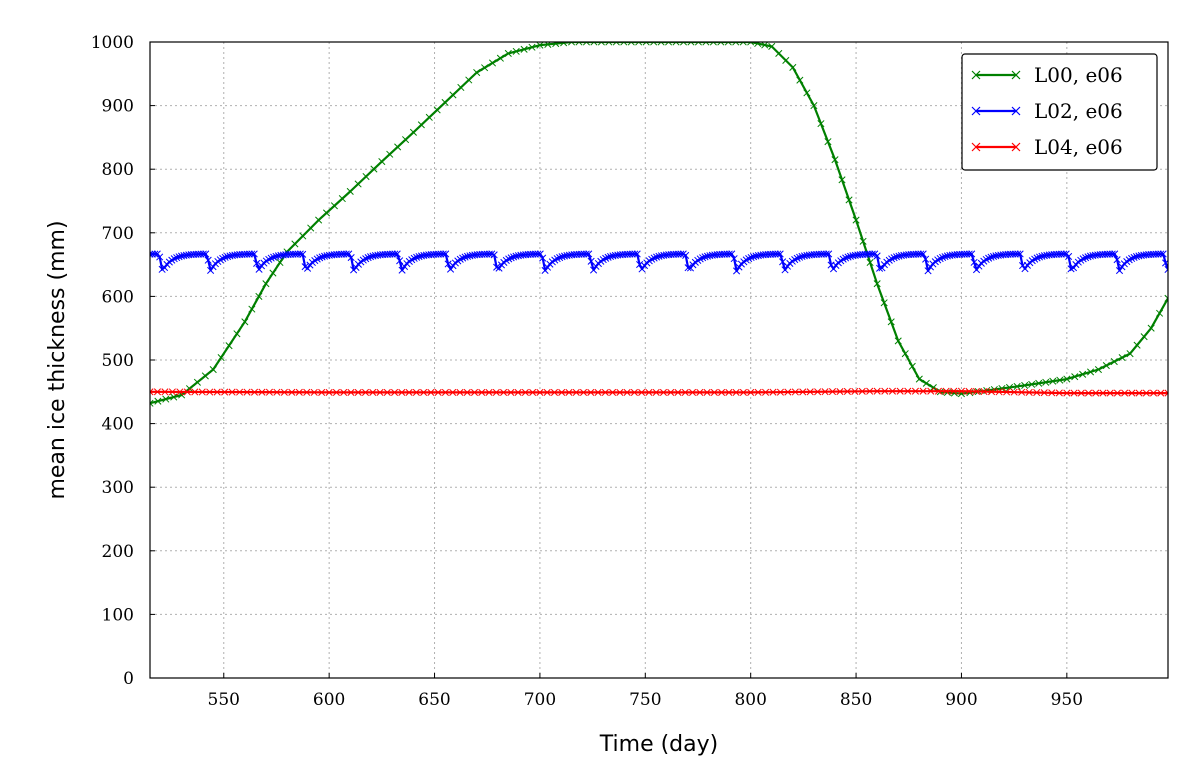 The image size is (1200, 779). What do you see at coordinates (329, 700) in the screenshot?
I see `x-tick-label: 600` at bounding box center [329, 700].